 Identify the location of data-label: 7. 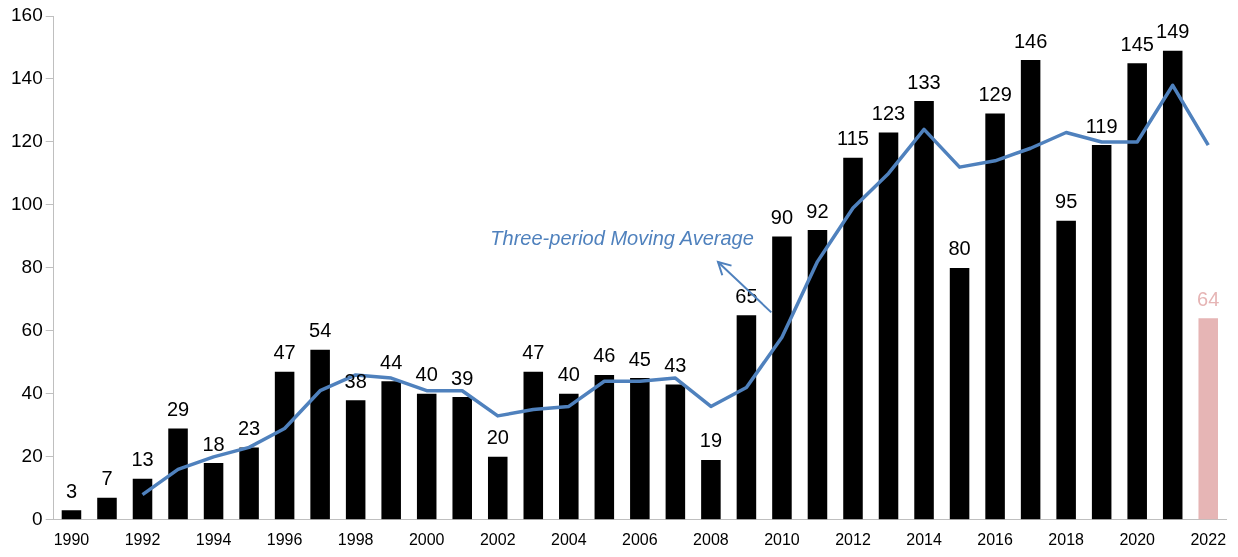
(107, 478).